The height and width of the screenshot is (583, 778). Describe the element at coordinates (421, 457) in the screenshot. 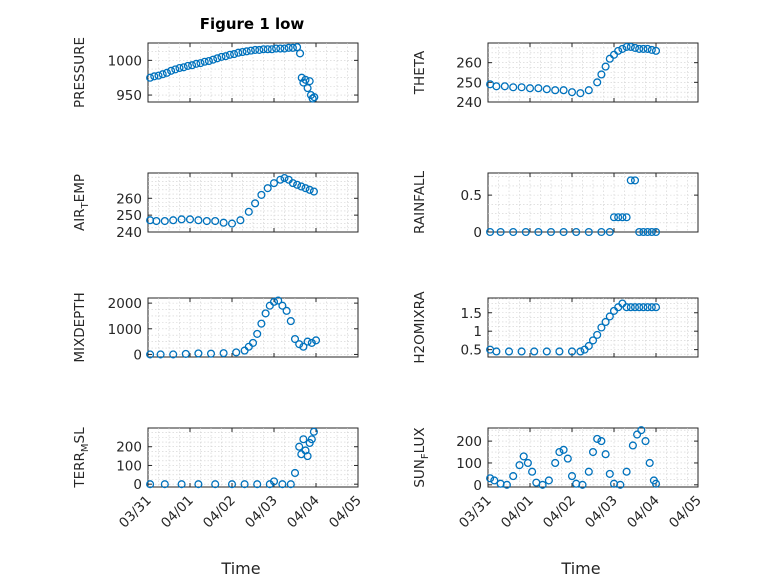

I see `y-axis-label: SUNFLUX` at that location.